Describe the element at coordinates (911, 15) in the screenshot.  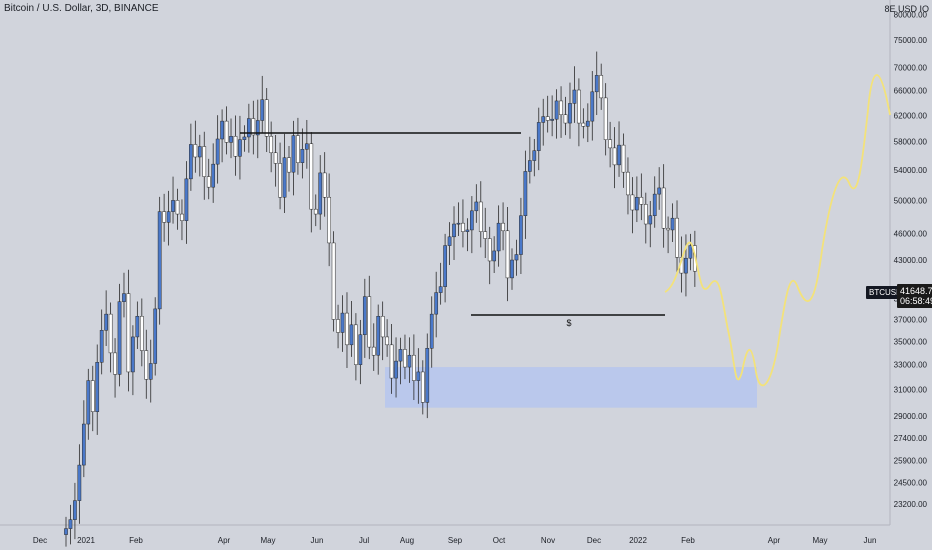
I see `y-tick-label: 80000.00` at that location.